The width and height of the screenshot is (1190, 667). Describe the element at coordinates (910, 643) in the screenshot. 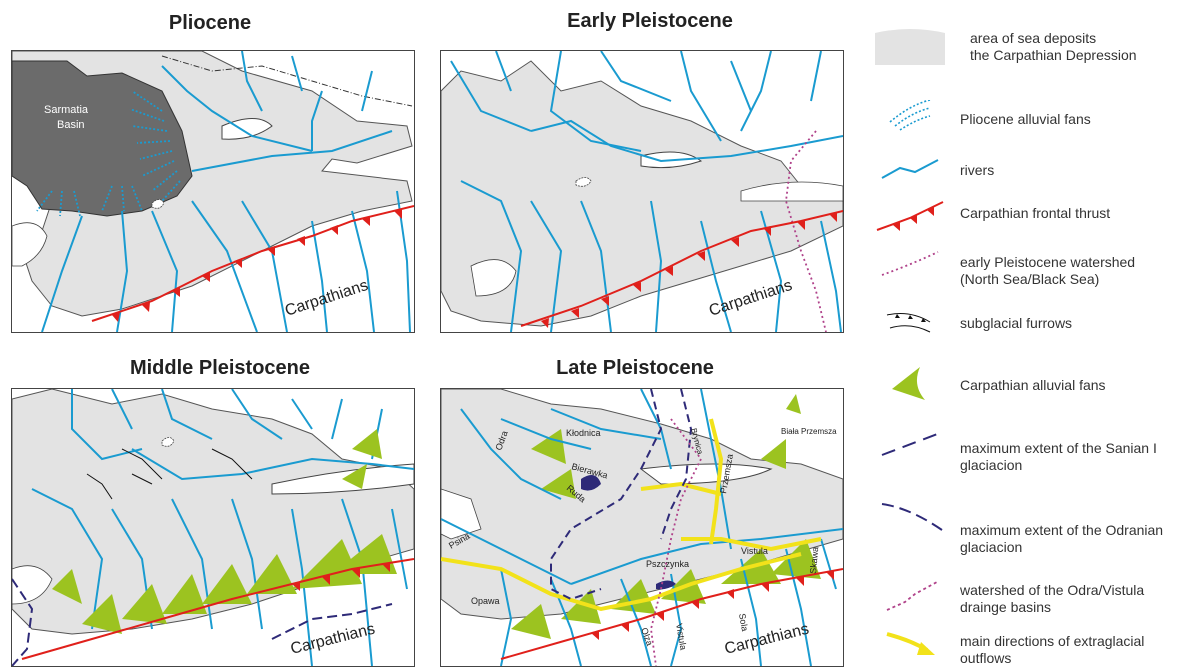

I see `outflow-line-icon` at that location.